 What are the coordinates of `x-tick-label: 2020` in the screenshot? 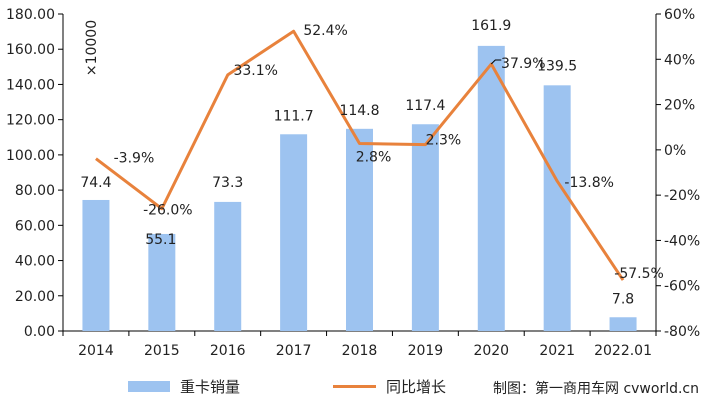 It's located at (491, 351).